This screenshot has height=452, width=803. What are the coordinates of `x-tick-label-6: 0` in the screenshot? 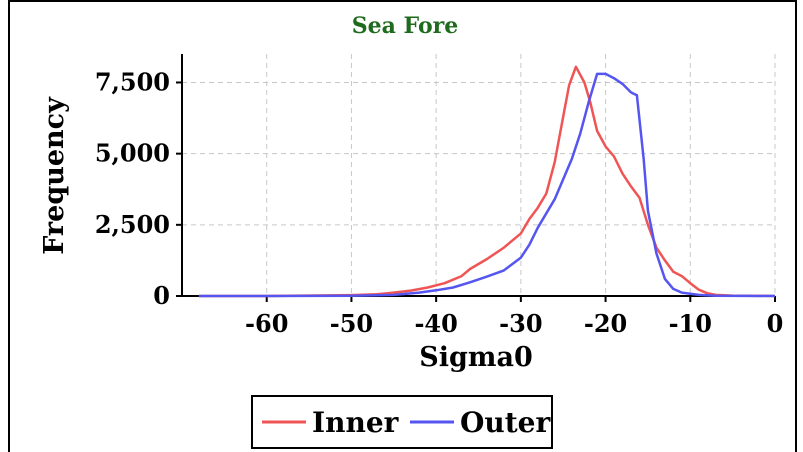 It's located at (775, 323).